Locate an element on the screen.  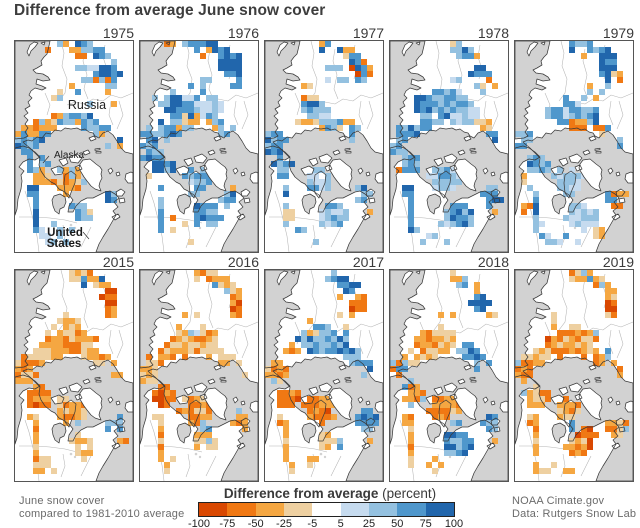
svg-text: States is located at coordinates (64, 244).